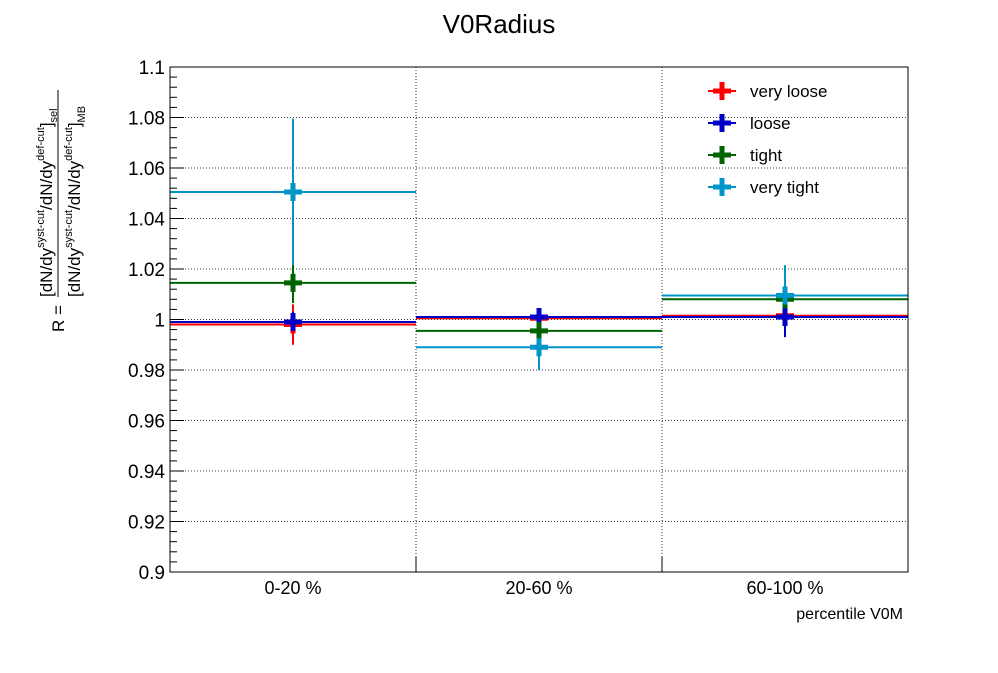 The height and width of the screenshot is (673, 998). What do you see at coordinates (75, 201) in the screenshot?
I see `y-axis-label-denominator: [dN/dysyst-cut/dN/dydef-cut]MB` at bounding box center [75, 201].